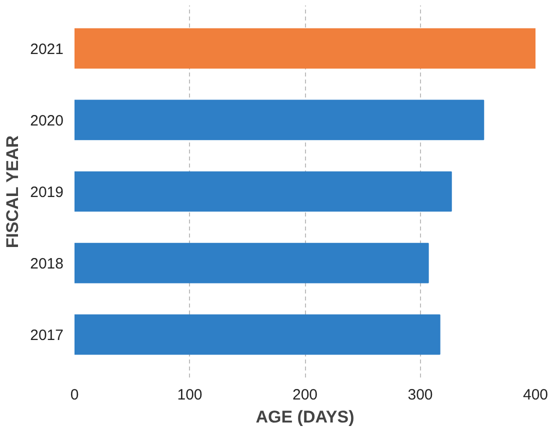  What do you see at coordinates (535, 395) in the screenshot?
I see `x-tick-label: 400` at bounding box center [535, 395].